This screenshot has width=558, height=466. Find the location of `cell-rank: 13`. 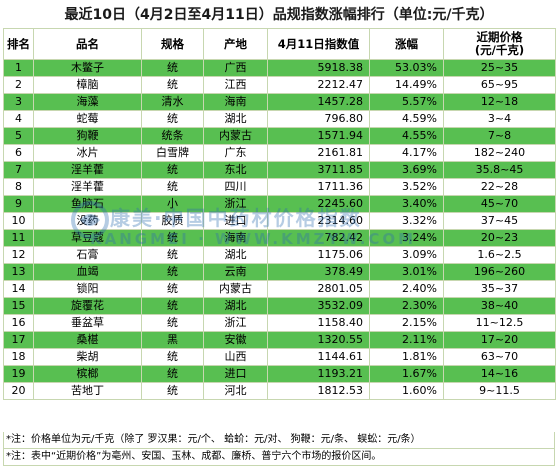

cell-rank: 13 is located at coordinates (18, 272).